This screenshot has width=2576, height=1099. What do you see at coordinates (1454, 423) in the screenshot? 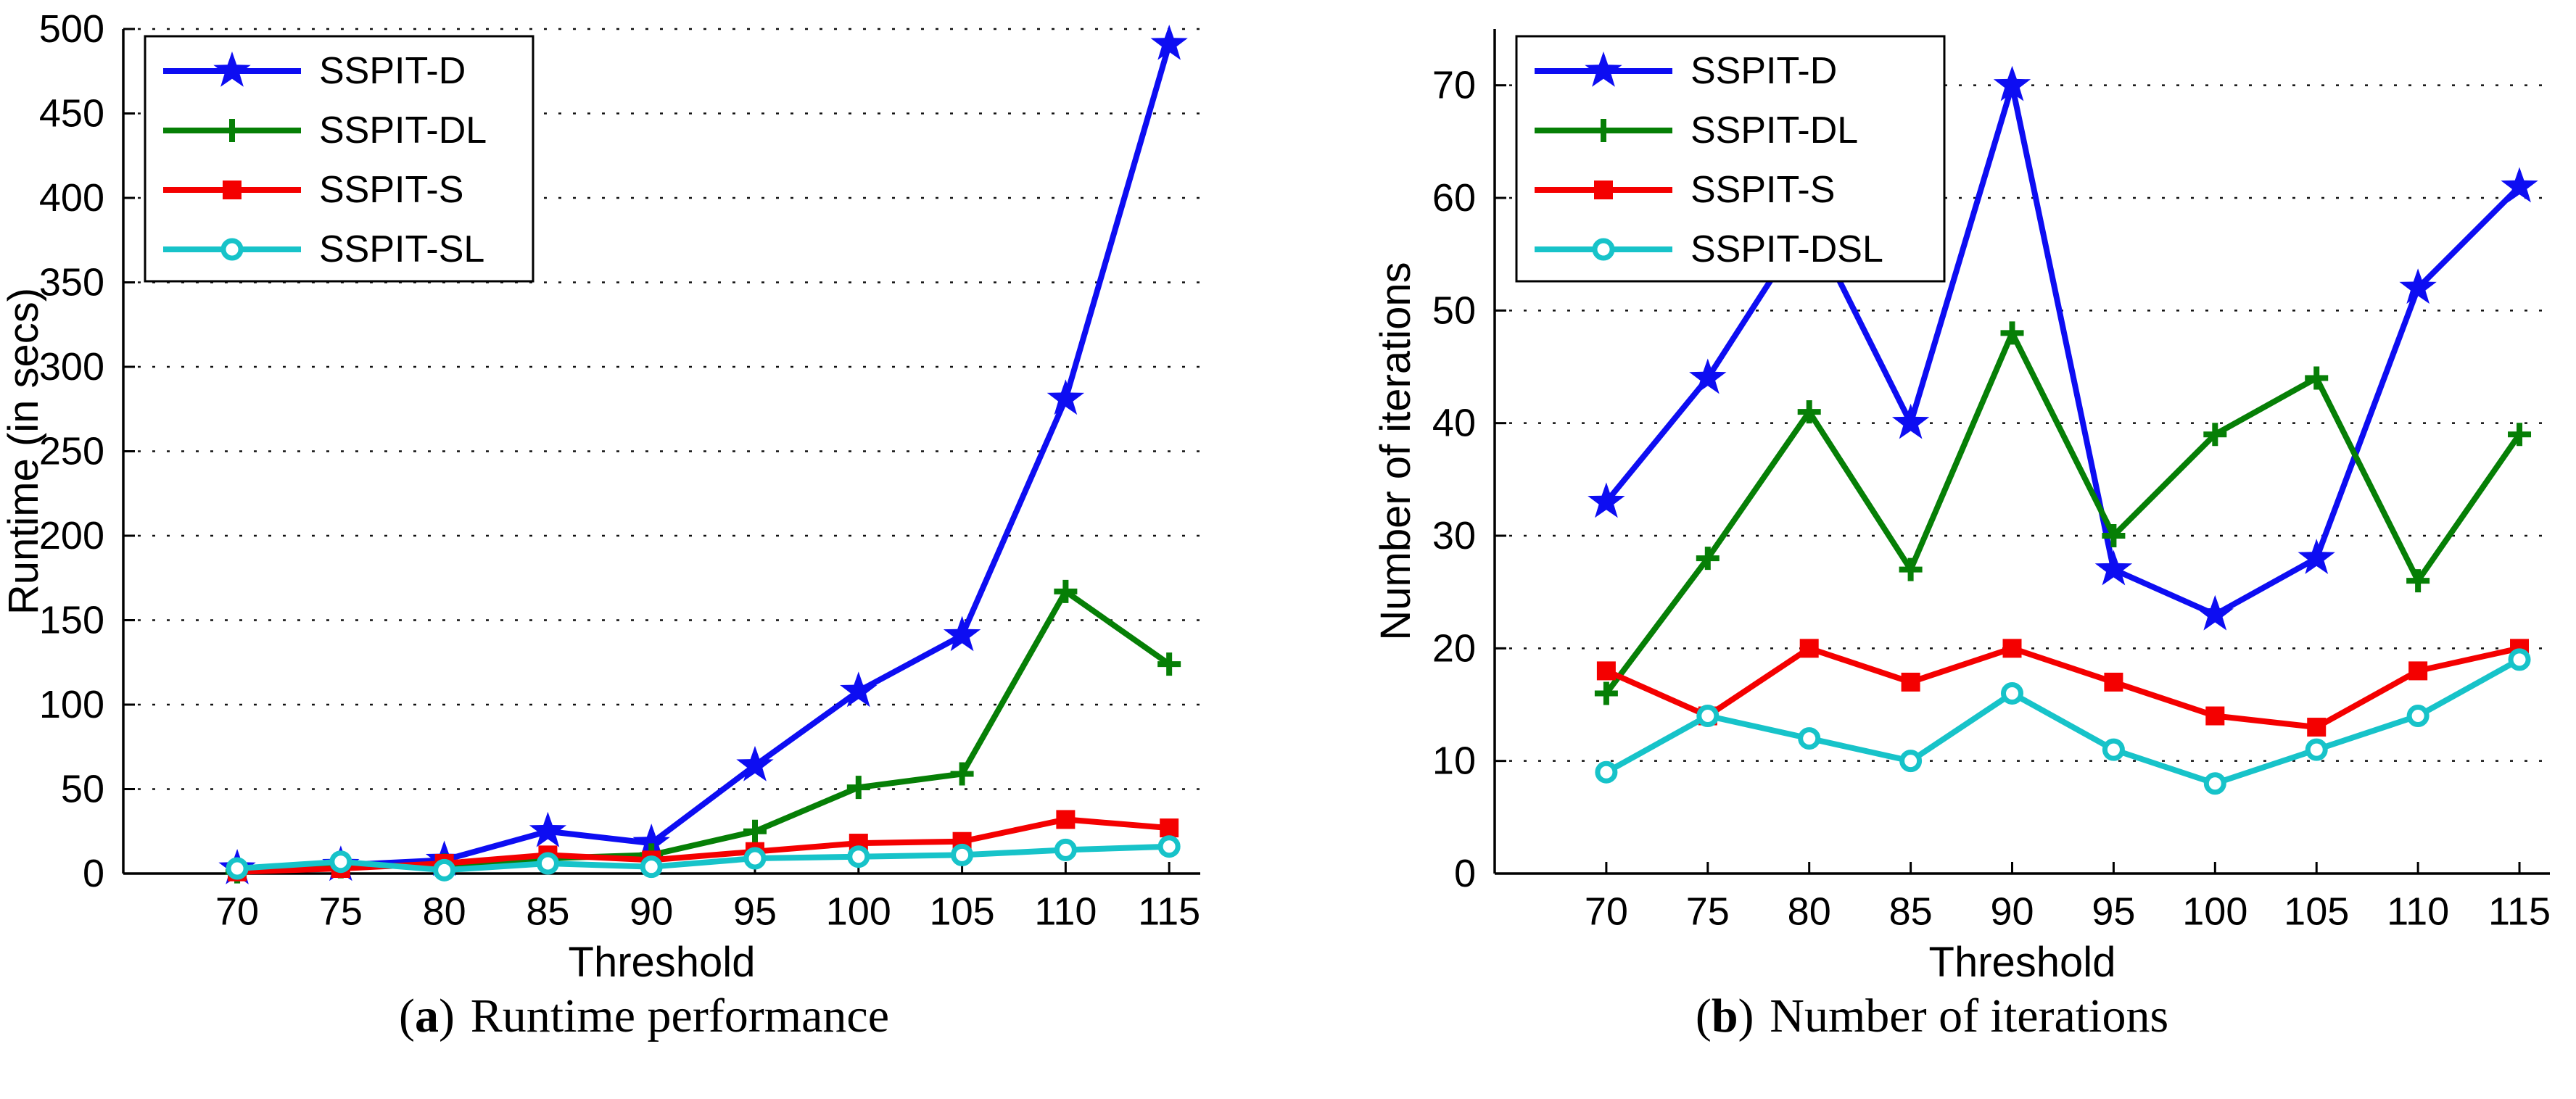
I see `y-tick-label: 40` at bounding box center [1454, 423].